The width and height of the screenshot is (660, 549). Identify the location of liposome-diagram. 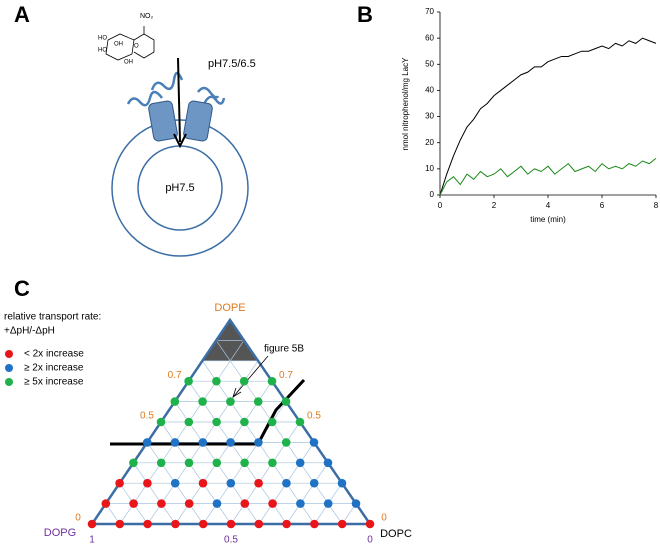
(177, 141).